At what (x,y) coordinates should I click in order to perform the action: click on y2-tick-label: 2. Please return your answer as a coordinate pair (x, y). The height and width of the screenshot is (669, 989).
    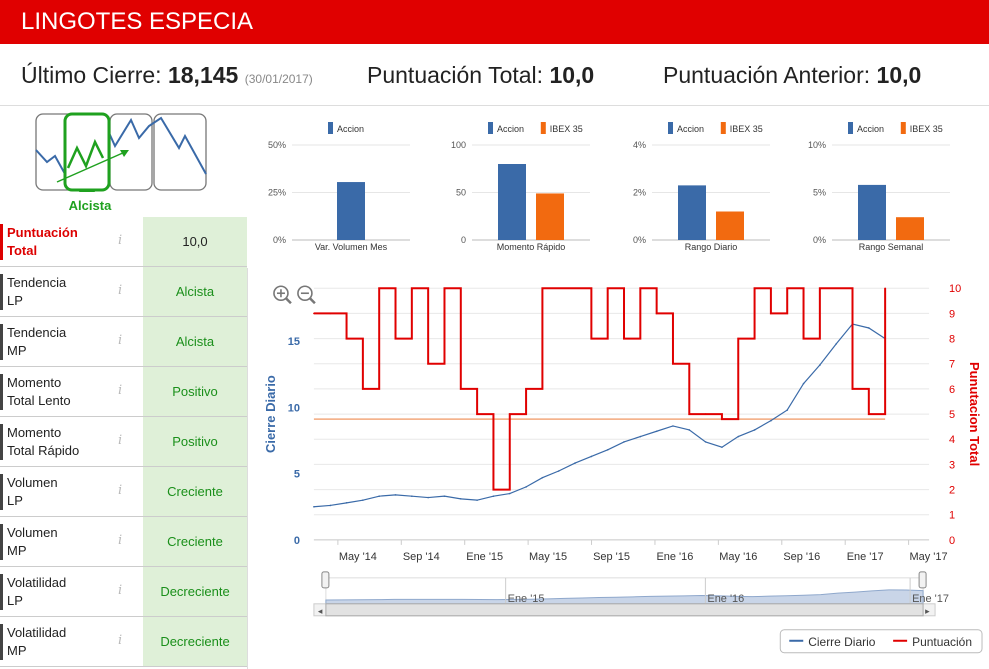
    Looking at the image, I should click on (952, 491).